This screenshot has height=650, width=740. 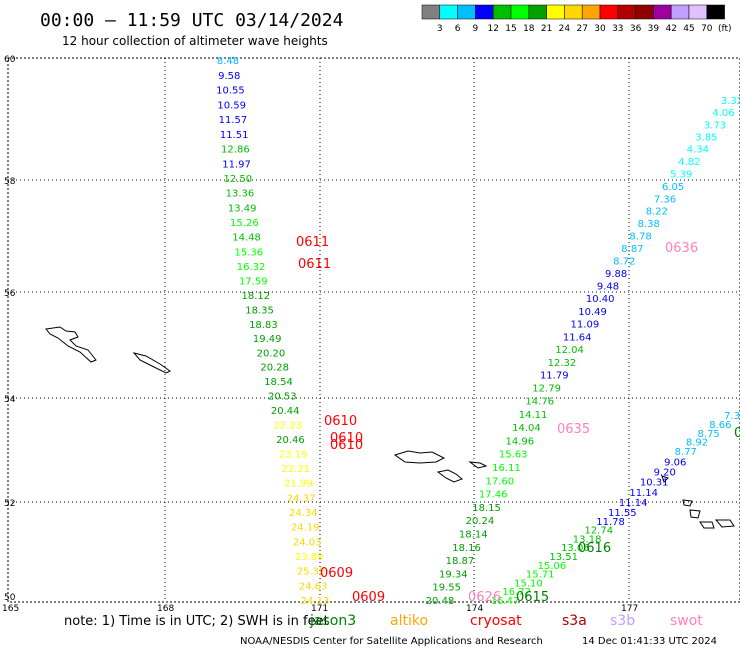 What do you see at coordinates (165, 609) in the screenshot?
I see `lon-label: 168` at bounding box center [165, 609].